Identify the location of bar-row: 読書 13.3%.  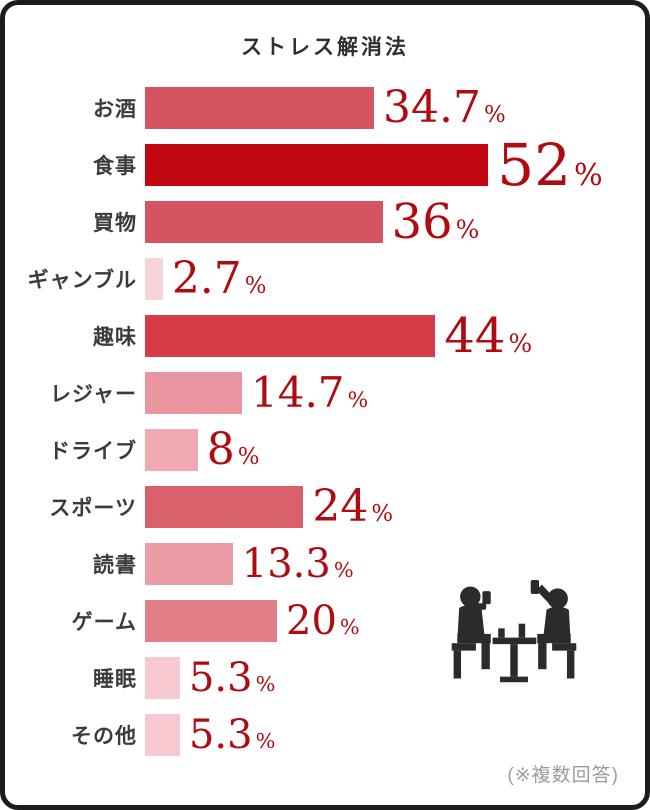
(325, 563).